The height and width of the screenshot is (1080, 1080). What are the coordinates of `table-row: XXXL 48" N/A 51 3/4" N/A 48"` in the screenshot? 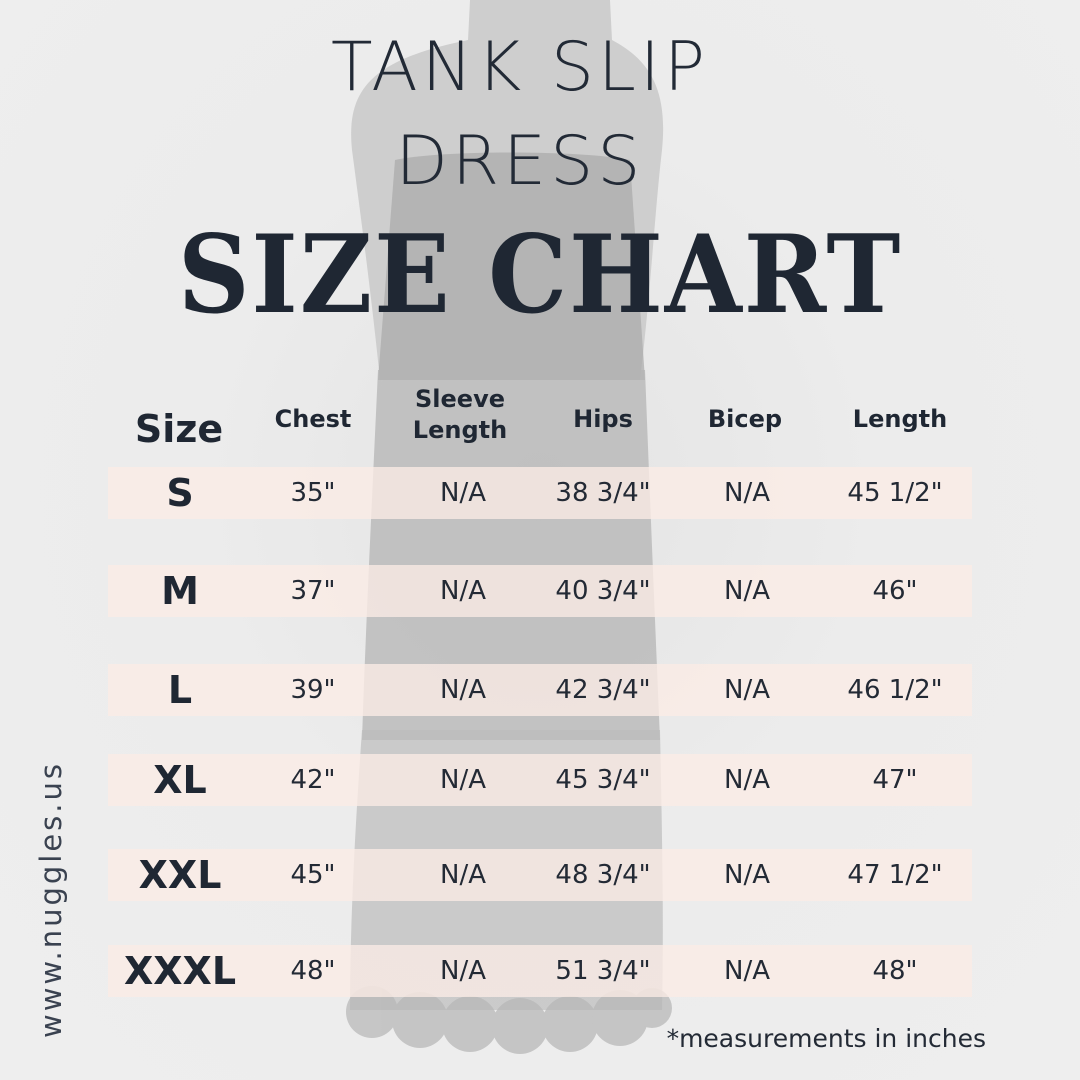 It's located at (540, 971).